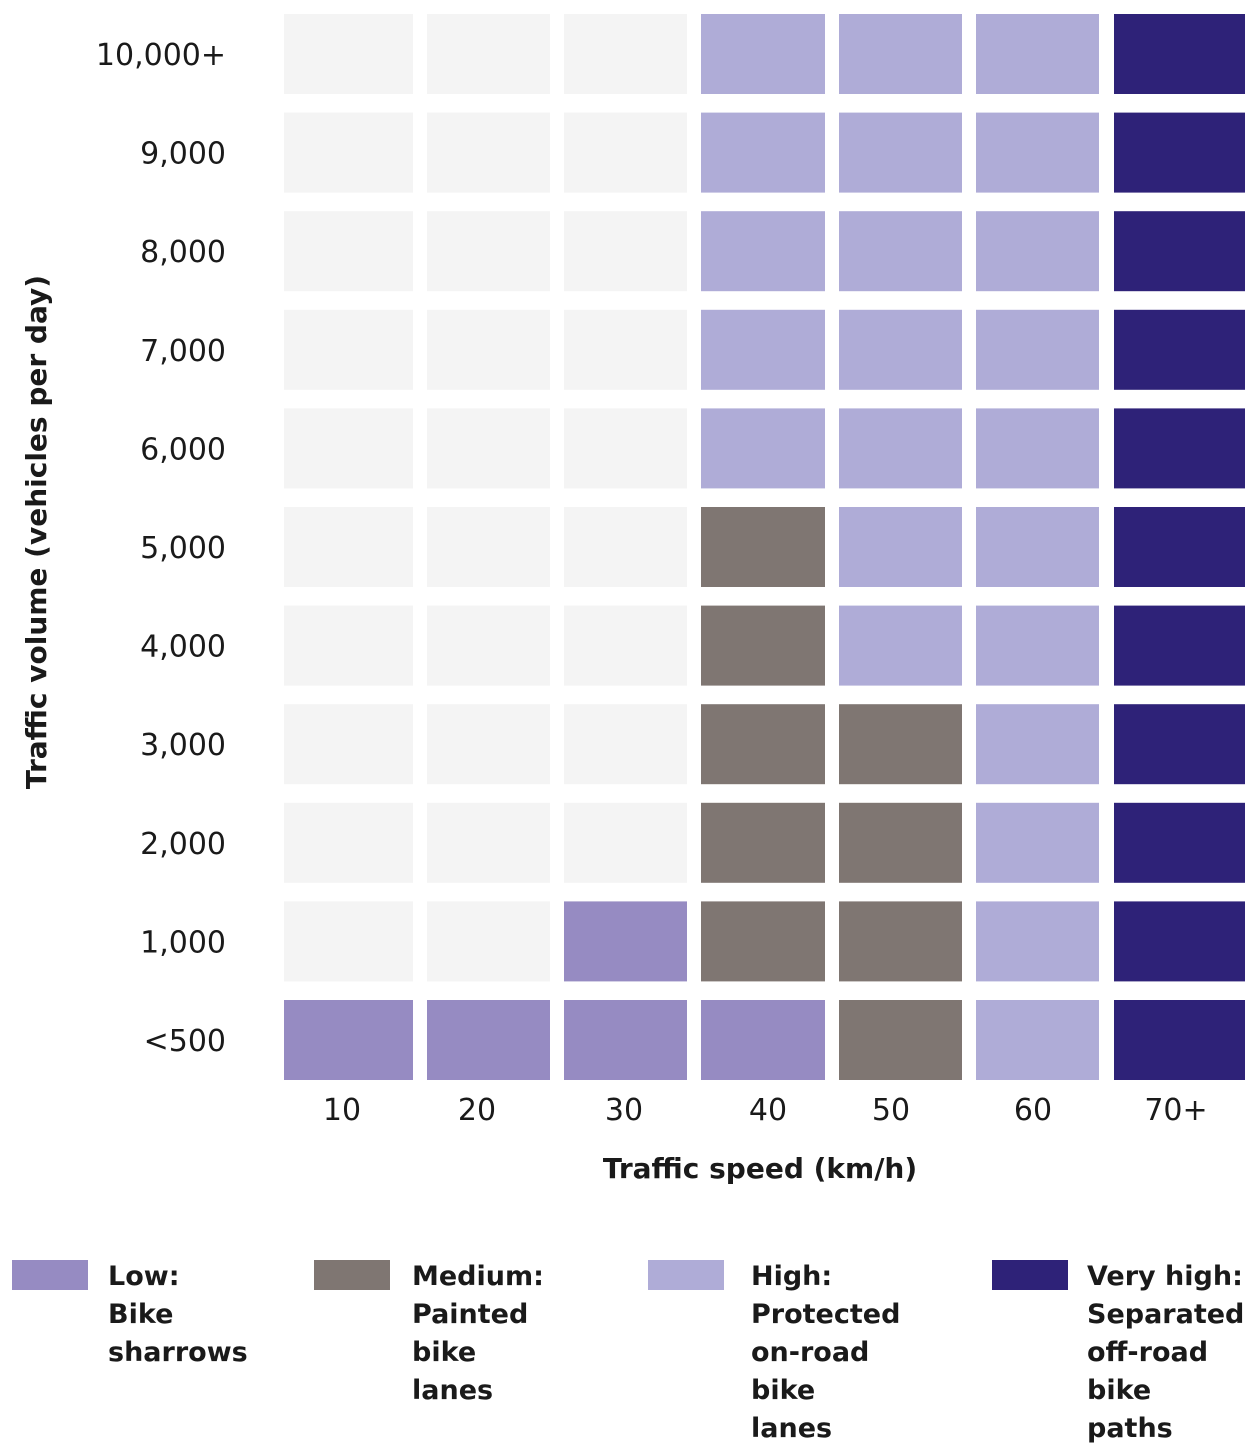 The height and width of the screenshot is (1448, 1249). Describe the element at coordinates (183, 154) in the screenshot. I see `y-tick-label: 9,000` at that location.